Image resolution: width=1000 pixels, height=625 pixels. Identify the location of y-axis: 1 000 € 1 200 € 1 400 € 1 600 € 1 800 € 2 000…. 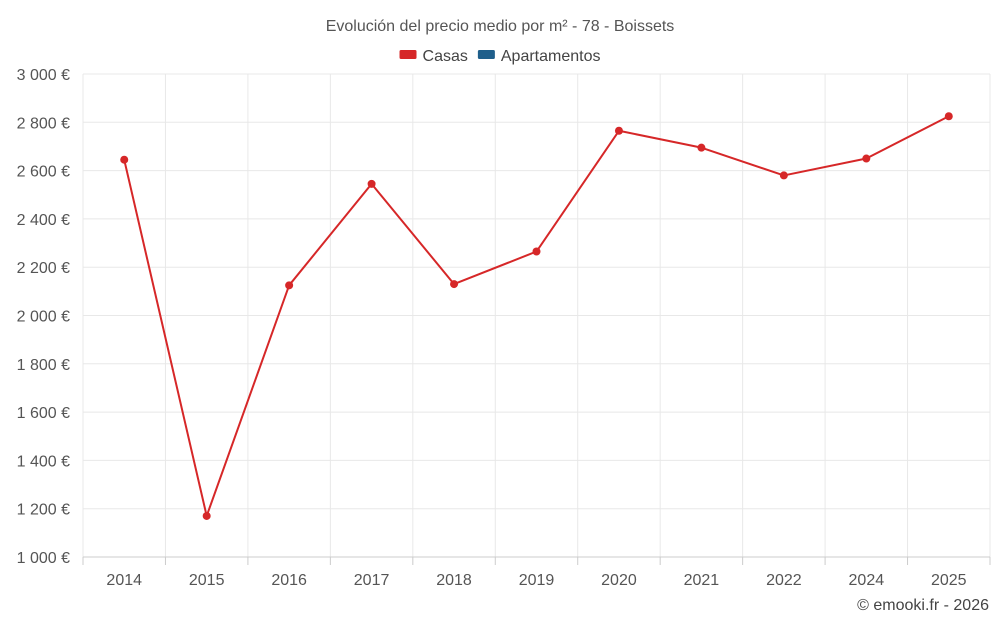
(43, 317).